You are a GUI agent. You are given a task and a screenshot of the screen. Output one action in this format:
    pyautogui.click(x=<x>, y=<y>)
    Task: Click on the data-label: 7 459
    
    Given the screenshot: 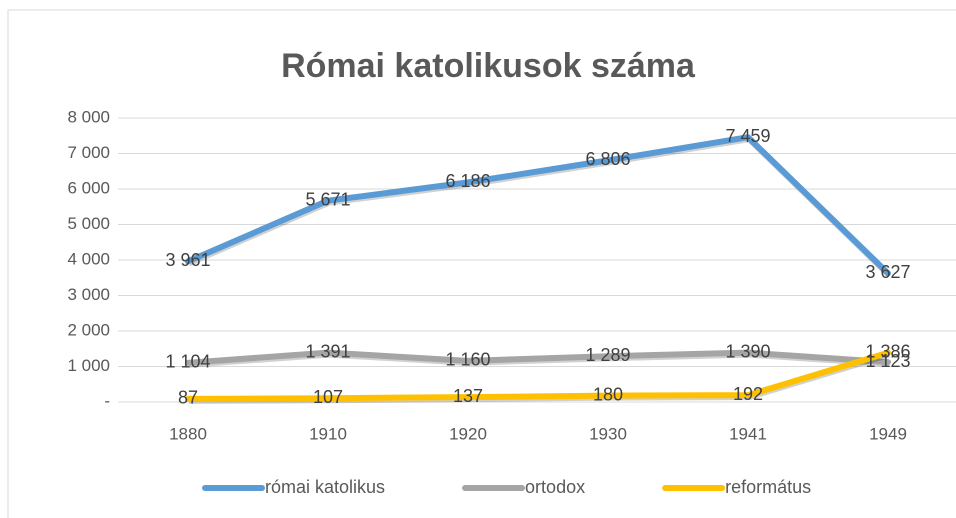 What is the action you would take?
    pyautogui.click(x=747, y=136)
    